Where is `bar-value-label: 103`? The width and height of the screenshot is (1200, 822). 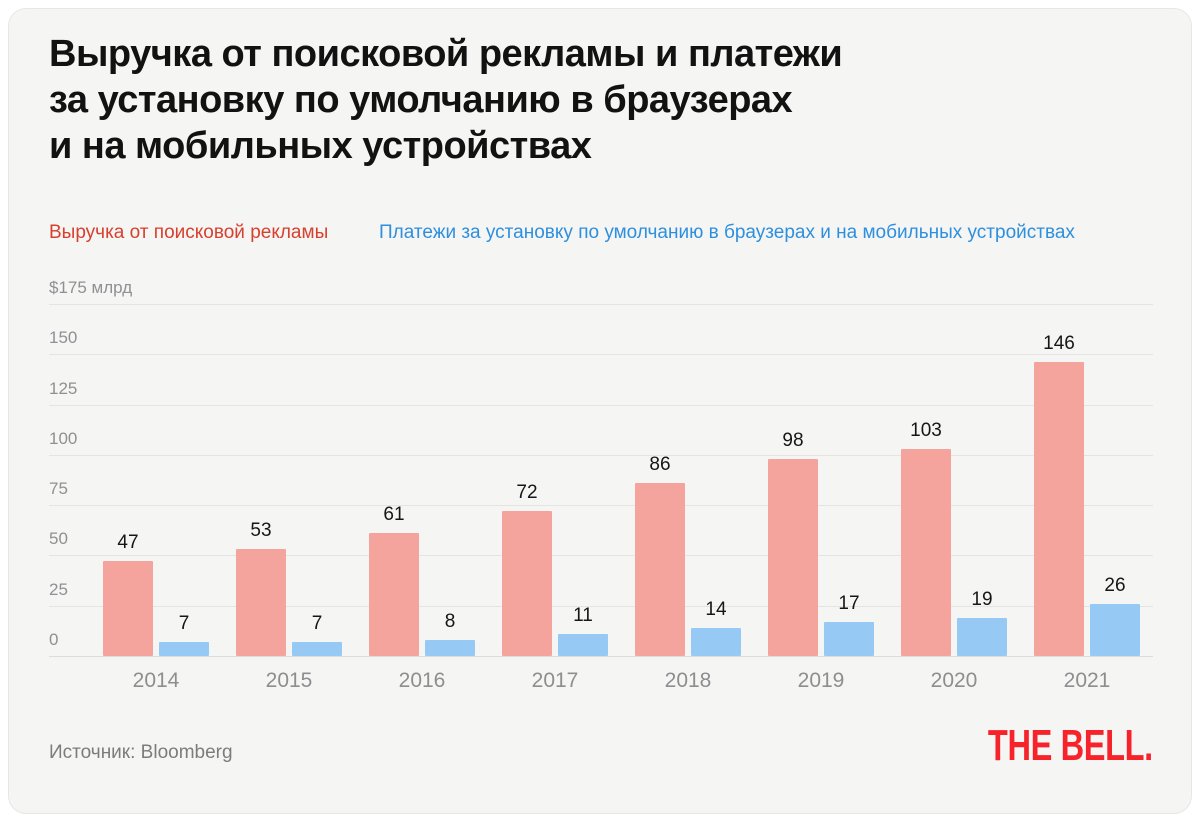
bar-value-label: 103 is located at coordinates (926, 430).